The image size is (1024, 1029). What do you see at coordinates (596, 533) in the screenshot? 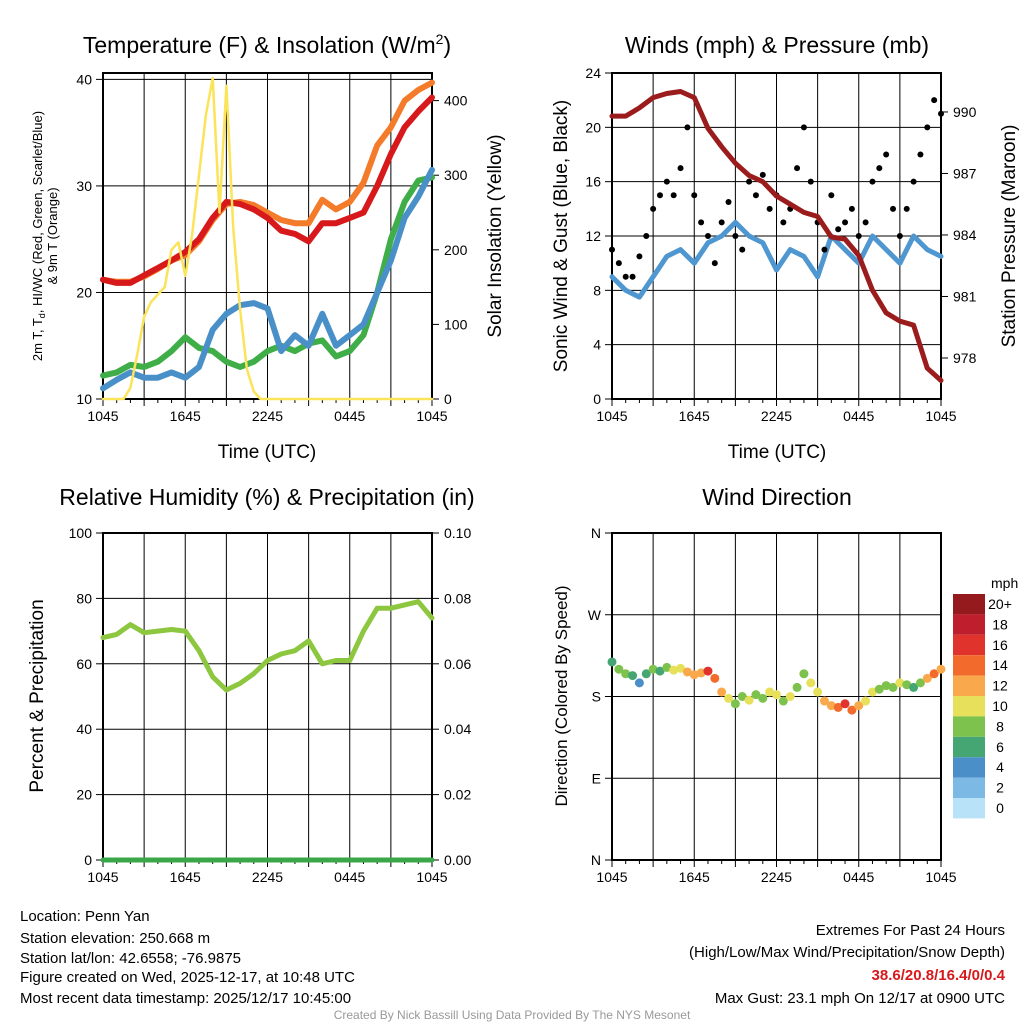
I see `y-tick-label: N` at bounding box center [596, 533].